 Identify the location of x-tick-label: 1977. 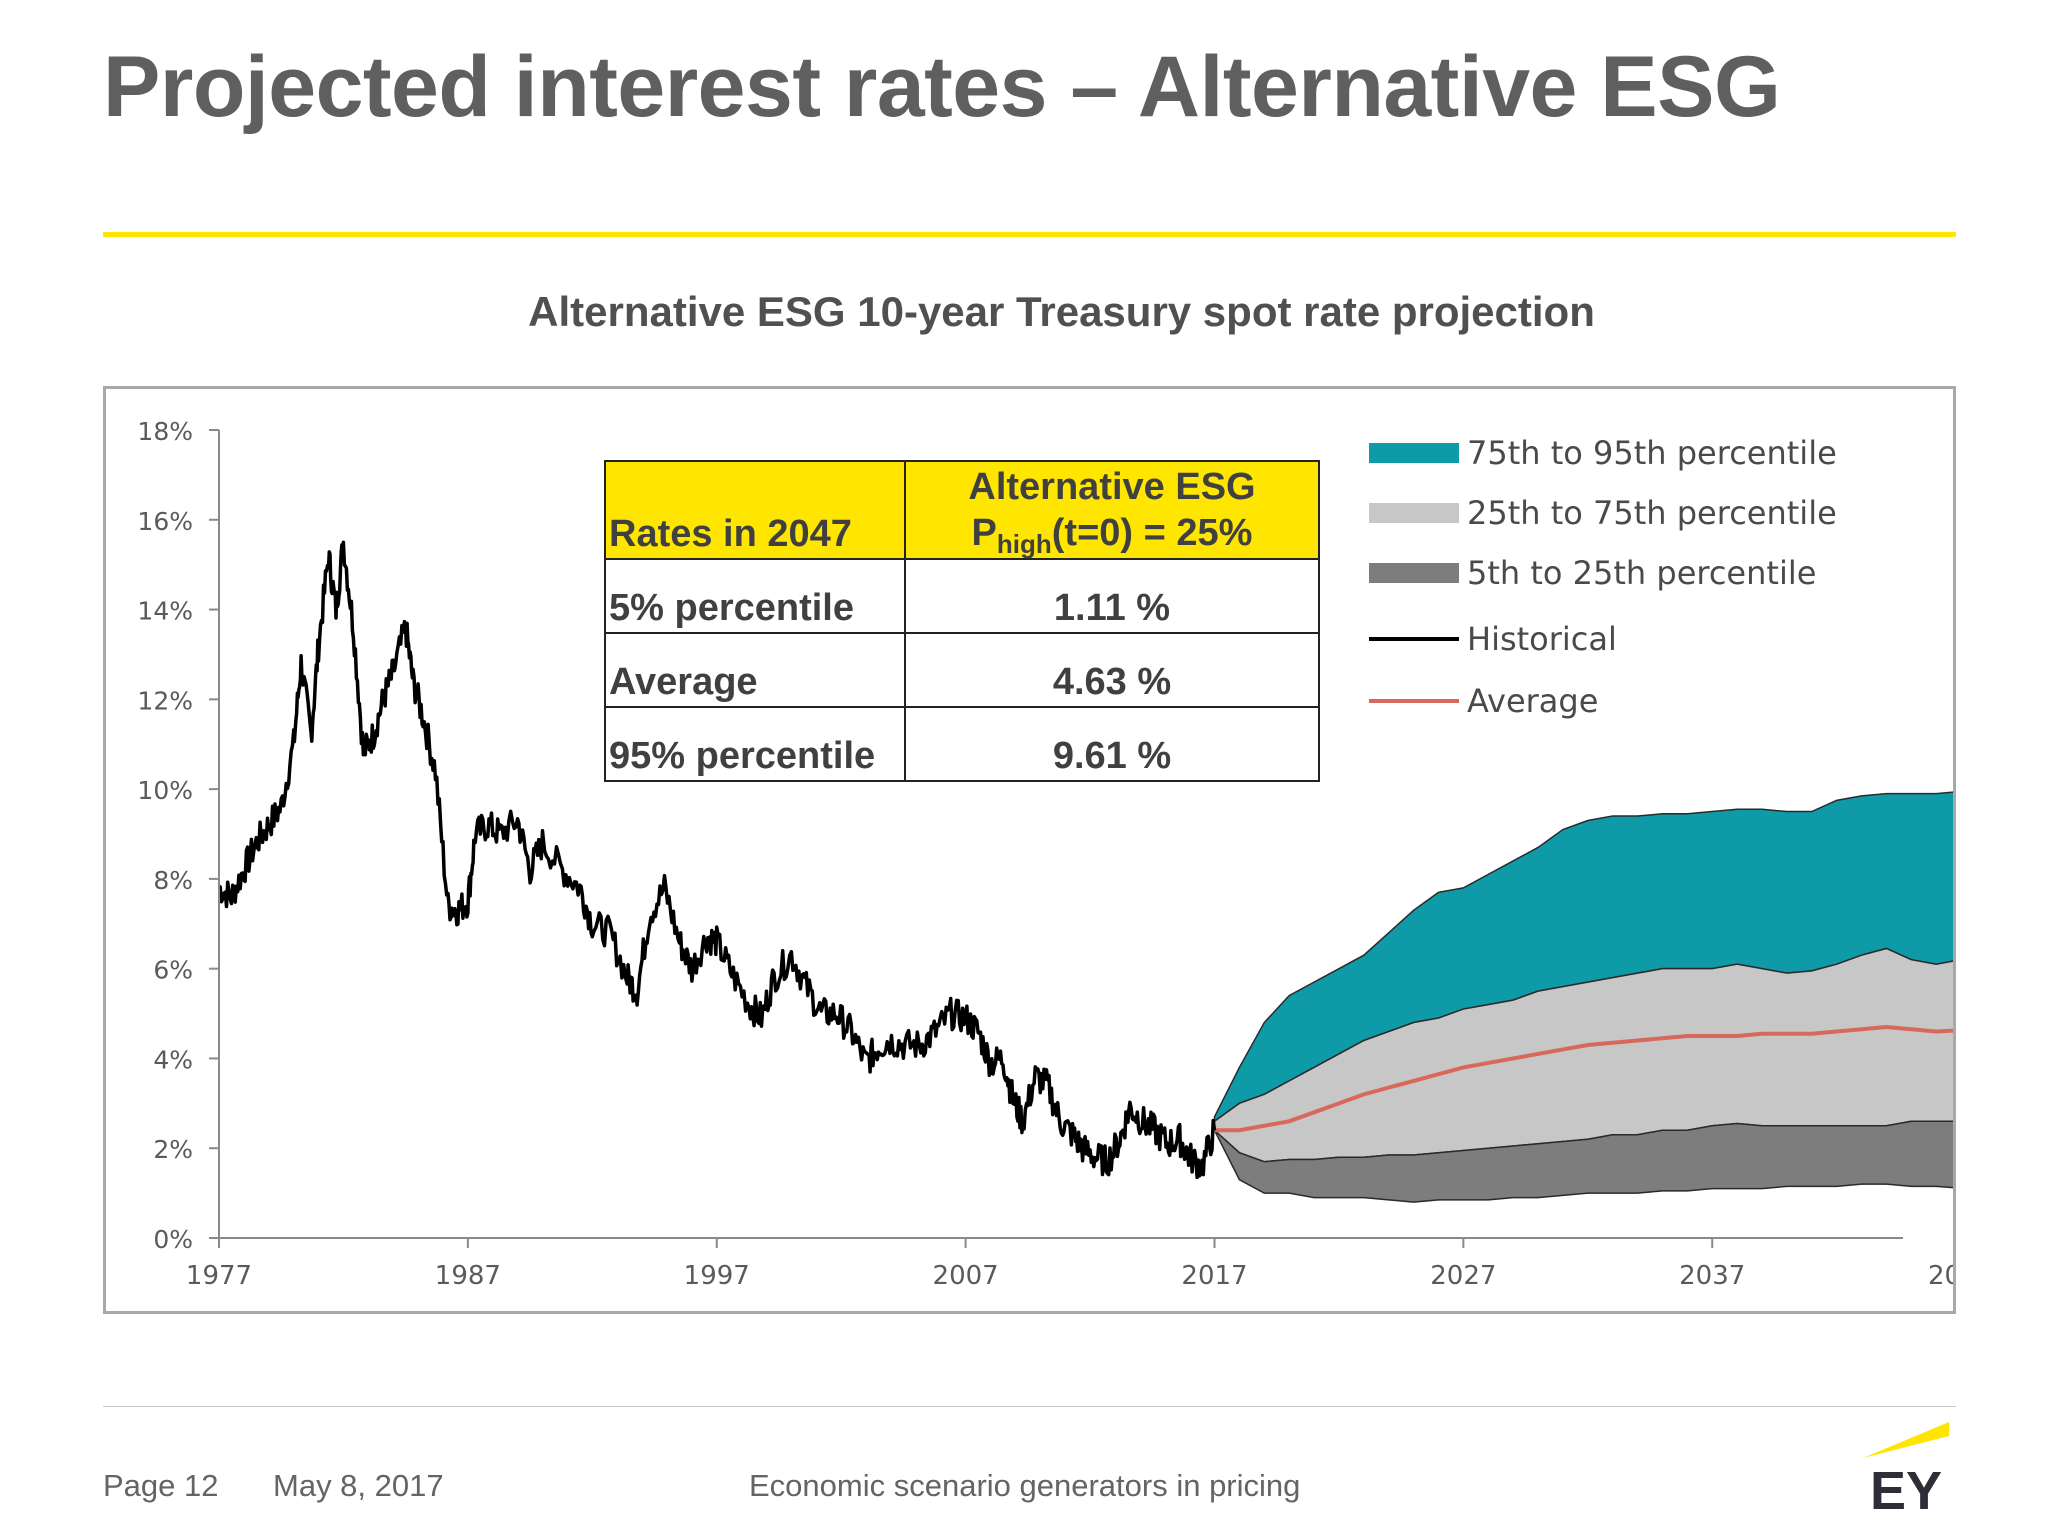
(219, 1276).